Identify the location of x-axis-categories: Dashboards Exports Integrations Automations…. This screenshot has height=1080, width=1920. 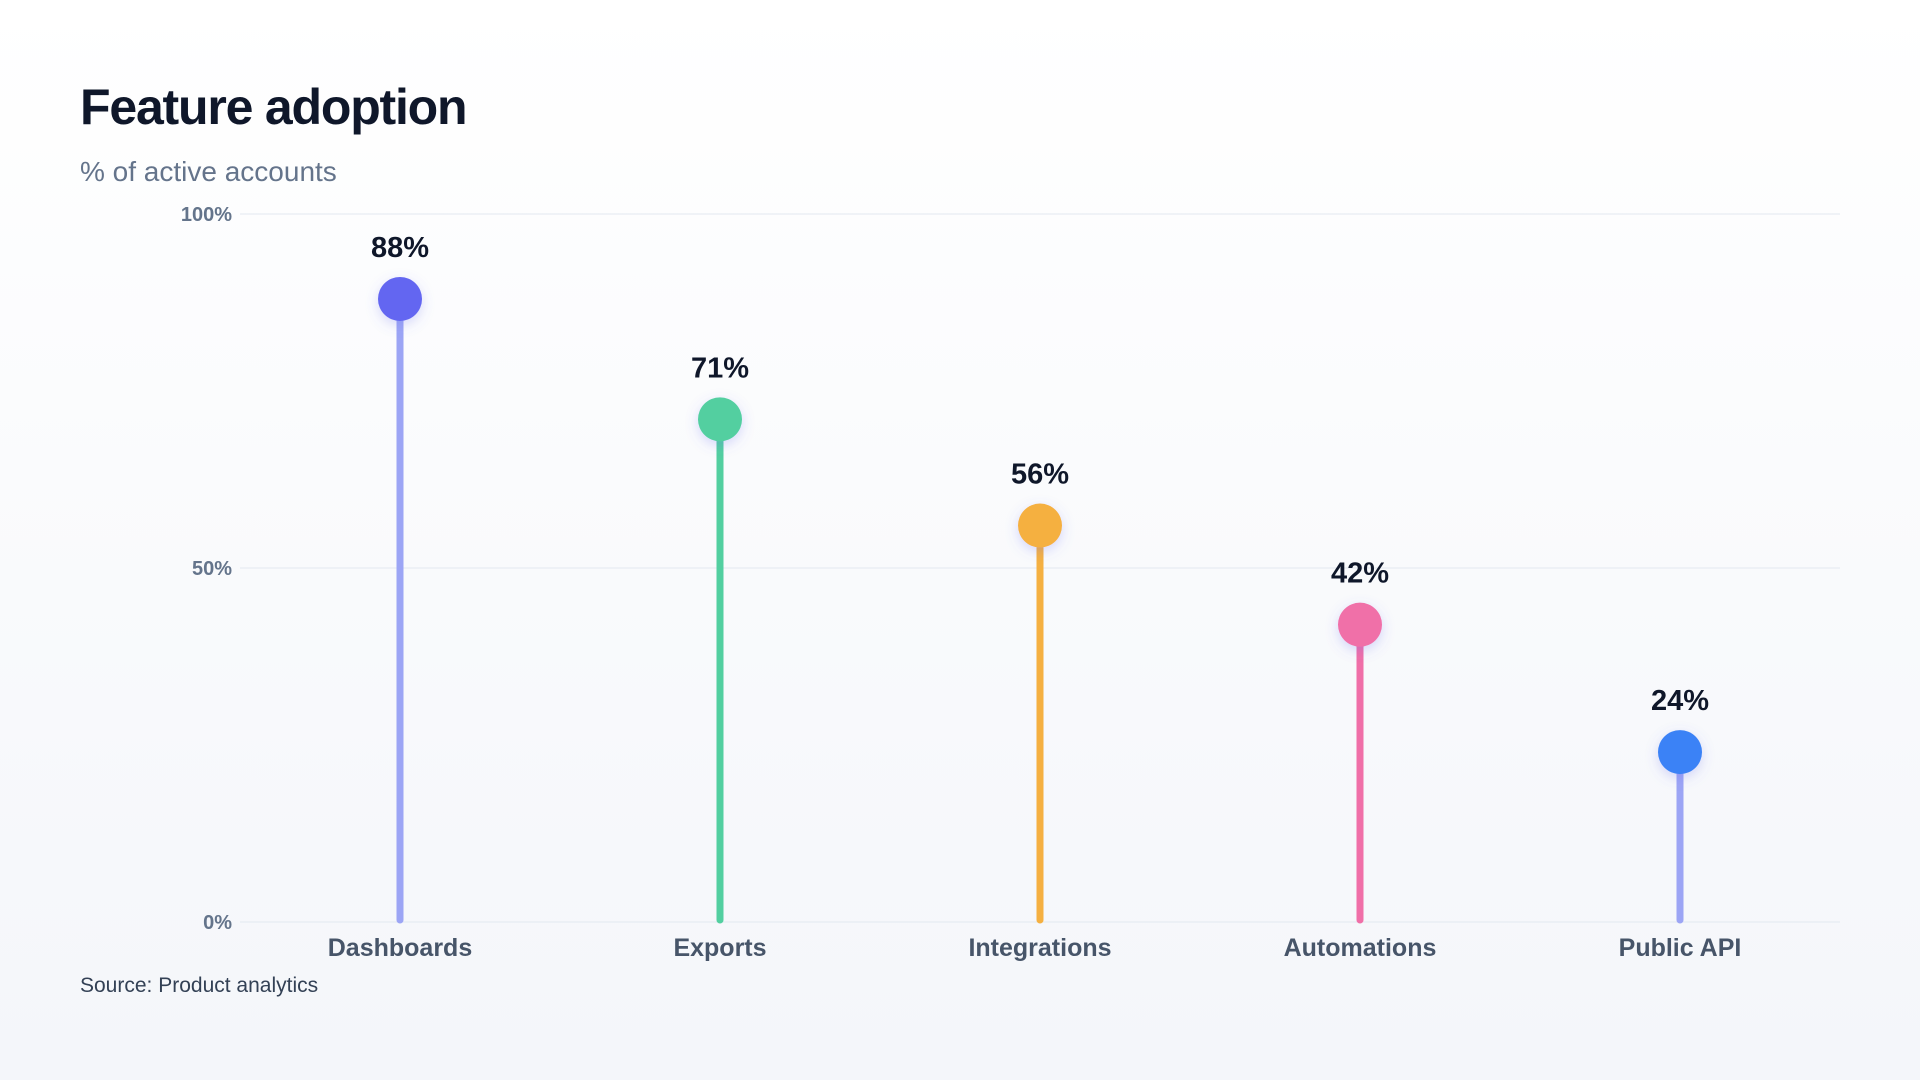
(1035, 948).